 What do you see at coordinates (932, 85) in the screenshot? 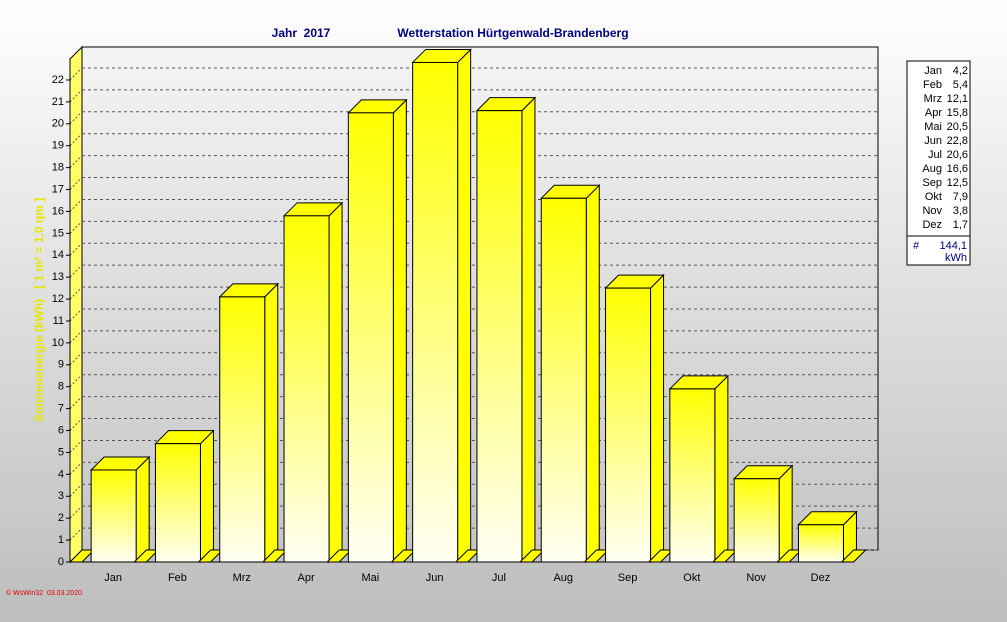
I see `legend-month: Feb` at bounding box center [932, 85].